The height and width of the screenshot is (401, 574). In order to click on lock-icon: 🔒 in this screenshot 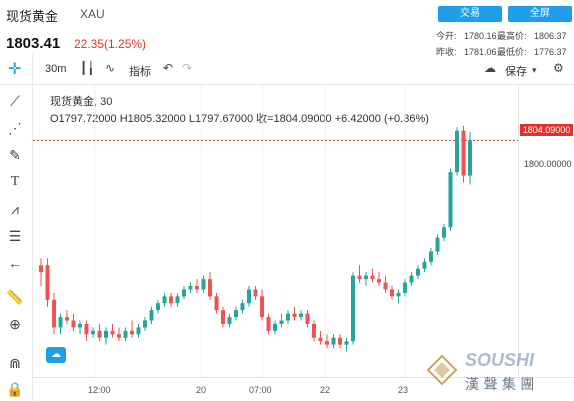, I will do `click(15, 389)`.